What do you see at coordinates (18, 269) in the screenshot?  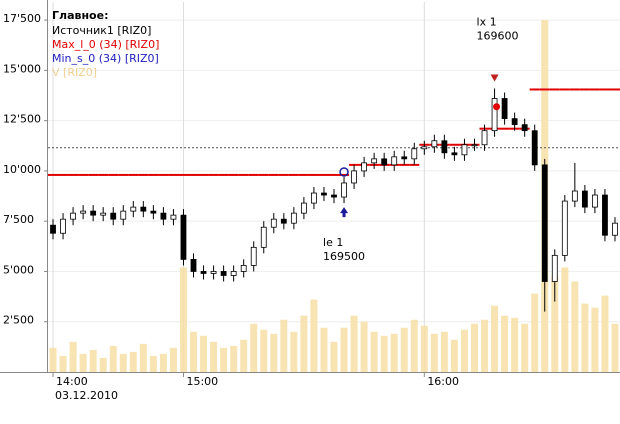 I see `y-tick-label: 5'000` at bounding box center [18, 269].